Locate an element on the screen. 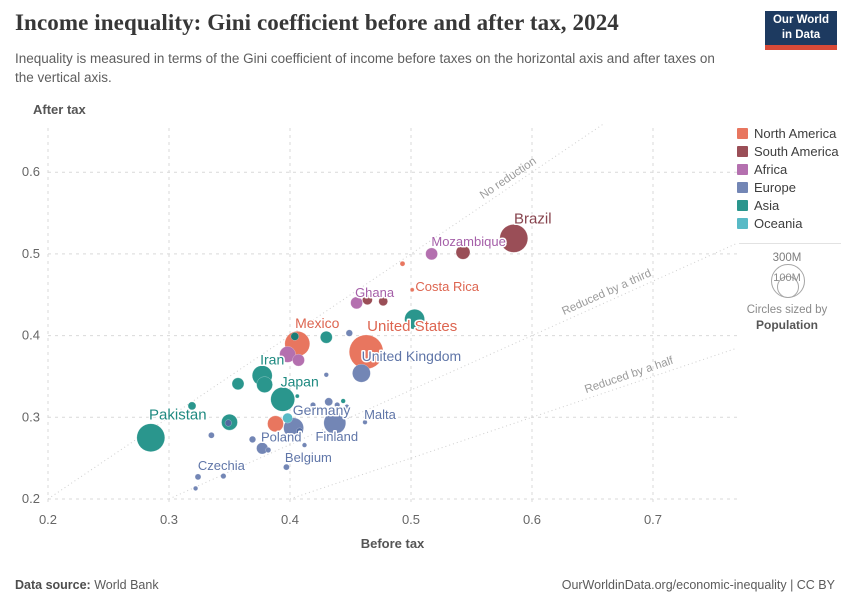 The image size is (850, 600). country-label-united-kingdom: United Kingdom is located at coordinates (412, 356).